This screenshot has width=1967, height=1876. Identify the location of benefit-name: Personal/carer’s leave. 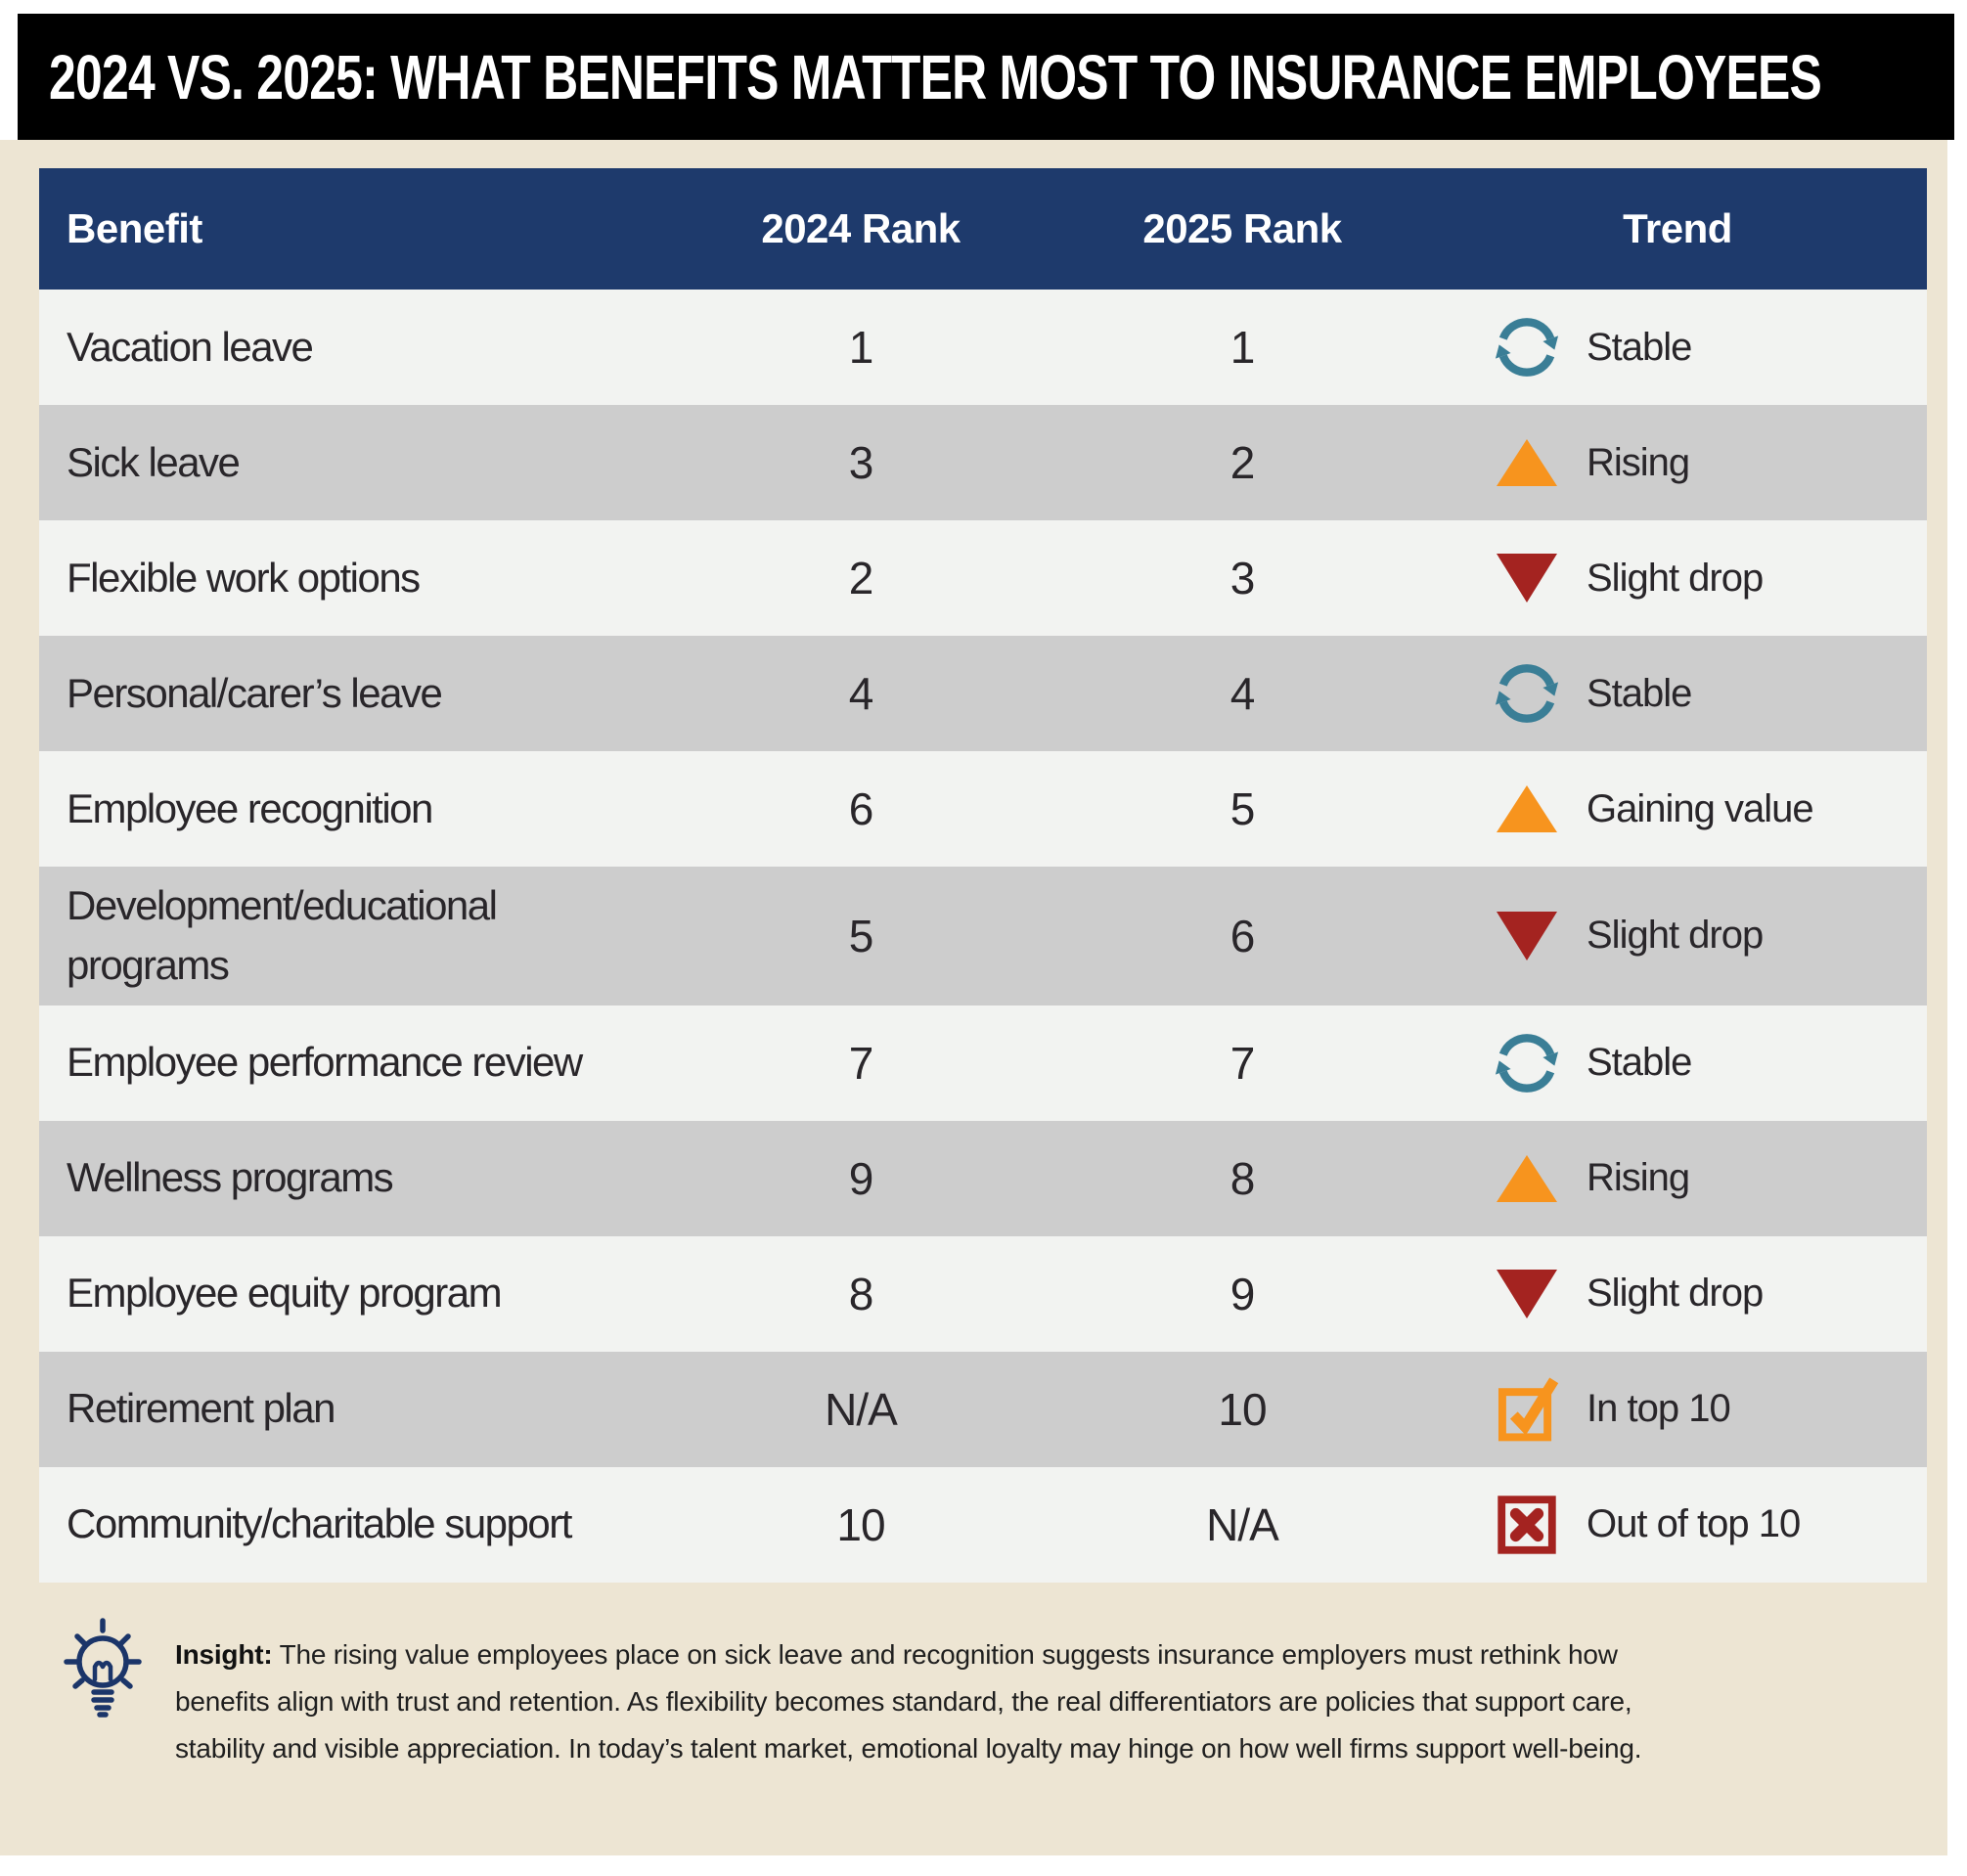
(255, 692).